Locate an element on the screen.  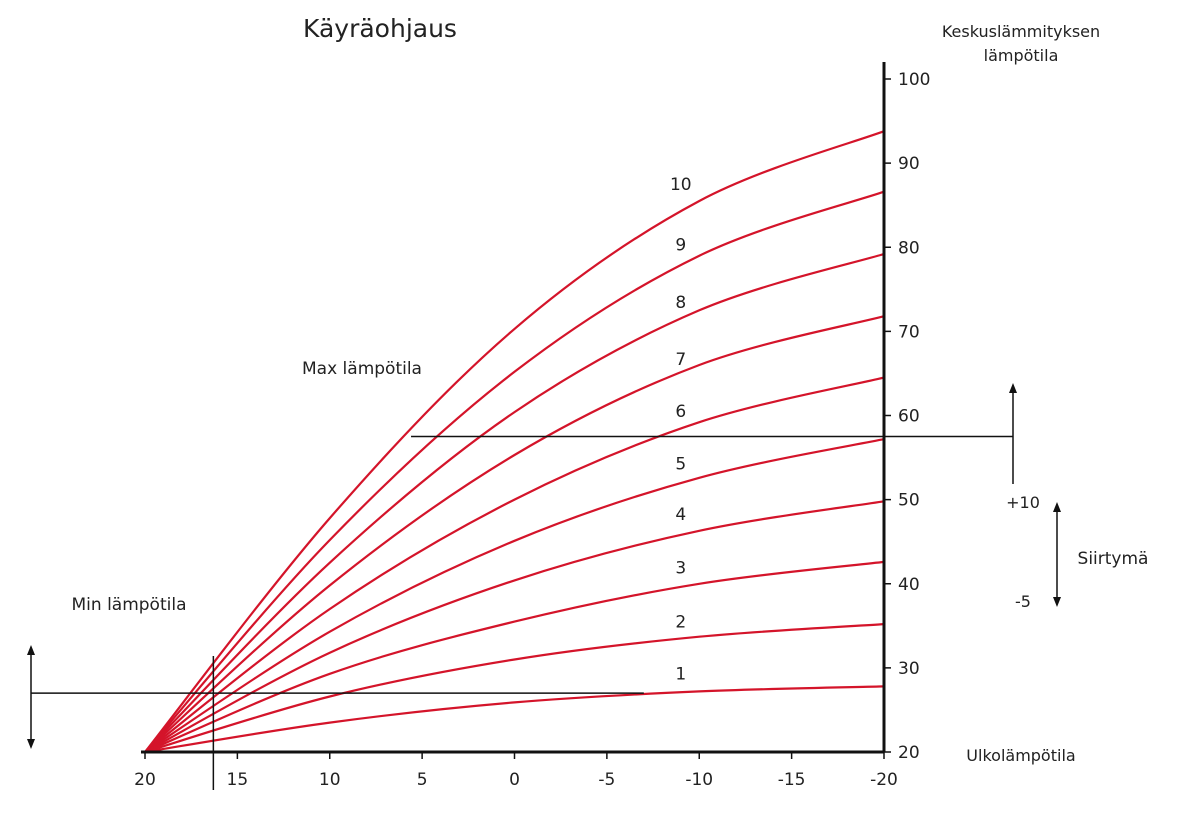
x-tick-label: 0 is located at coordinates (514, 780).